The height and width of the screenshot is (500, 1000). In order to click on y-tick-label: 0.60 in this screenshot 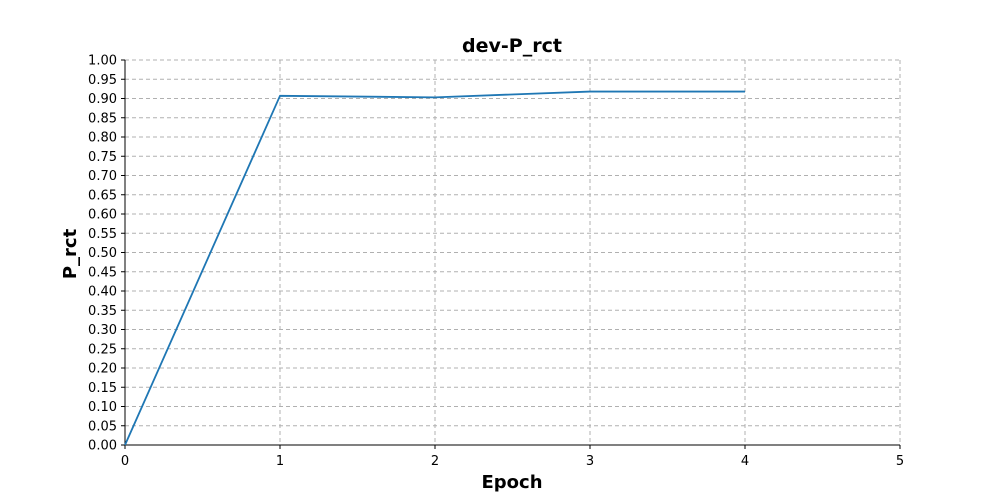, I will do `click(102, 215)`.